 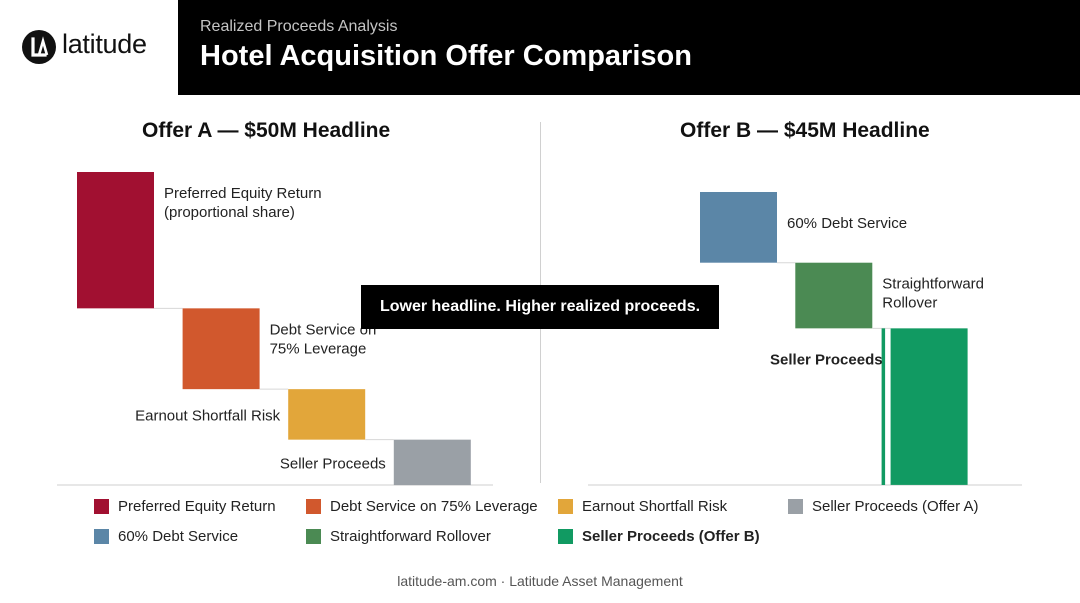 I want to click on bar-label-line: Preferred Equity Return, so click(x=243, y=193).